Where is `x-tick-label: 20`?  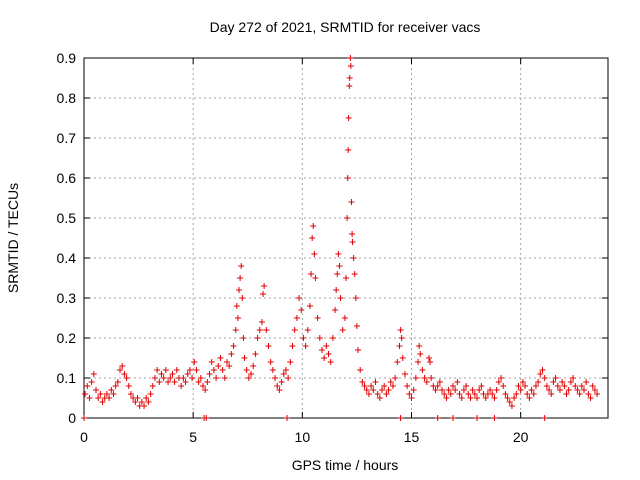
x-tick-label: 20 is located at coordinates (521, 437).